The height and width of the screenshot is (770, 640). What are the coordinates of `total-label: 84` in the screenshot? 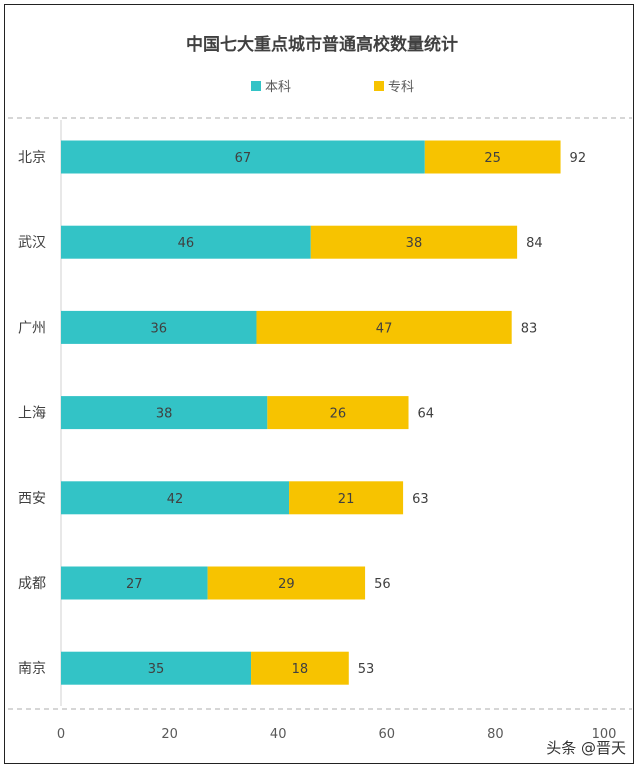 It's located at (534, 243).